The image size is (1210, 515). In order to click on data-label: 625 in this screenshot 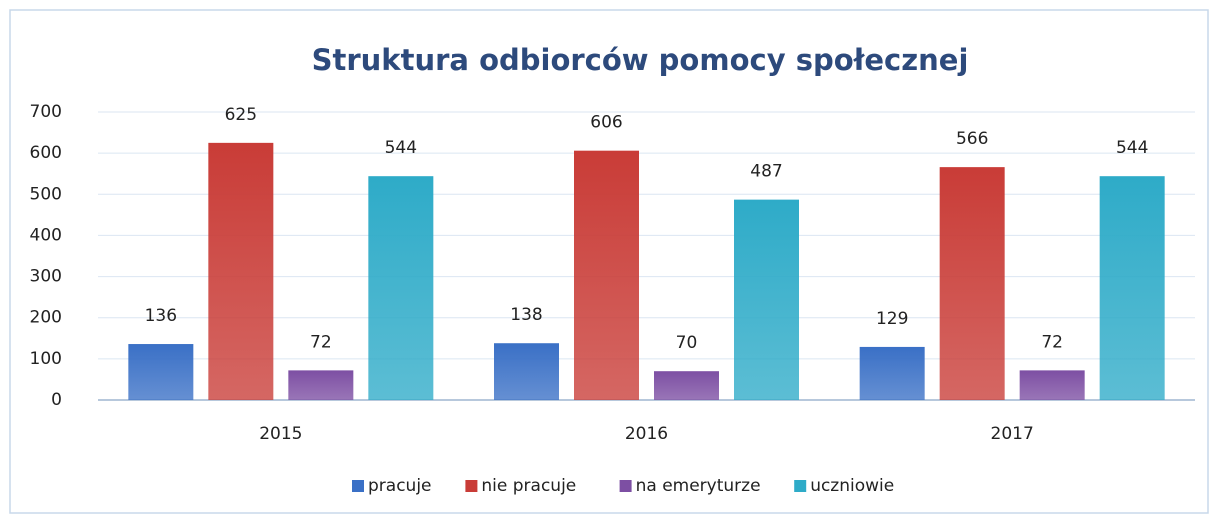, I will do `click(241, 115)`.